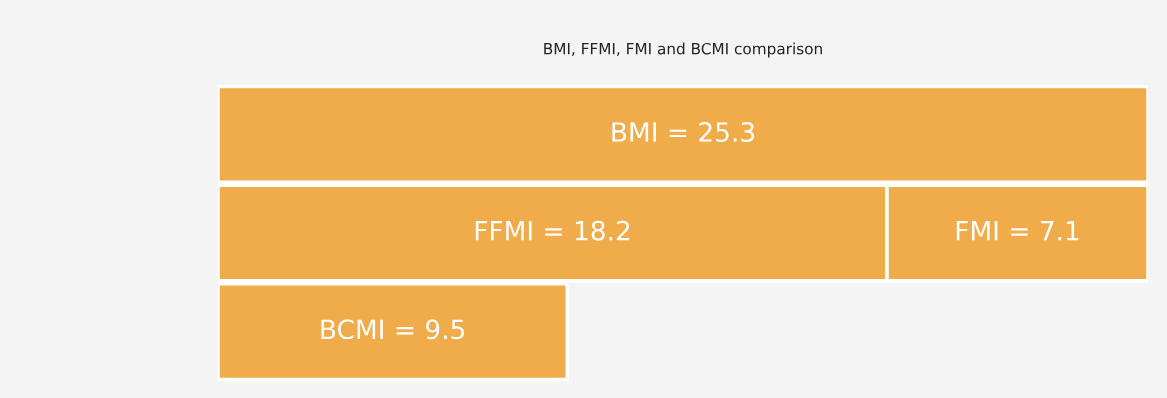  Describe the element at coordinates (683, 50) in the screenshot. I see `chart-title: BMI, FFMI, FMI and BCMI comparison` at that location.